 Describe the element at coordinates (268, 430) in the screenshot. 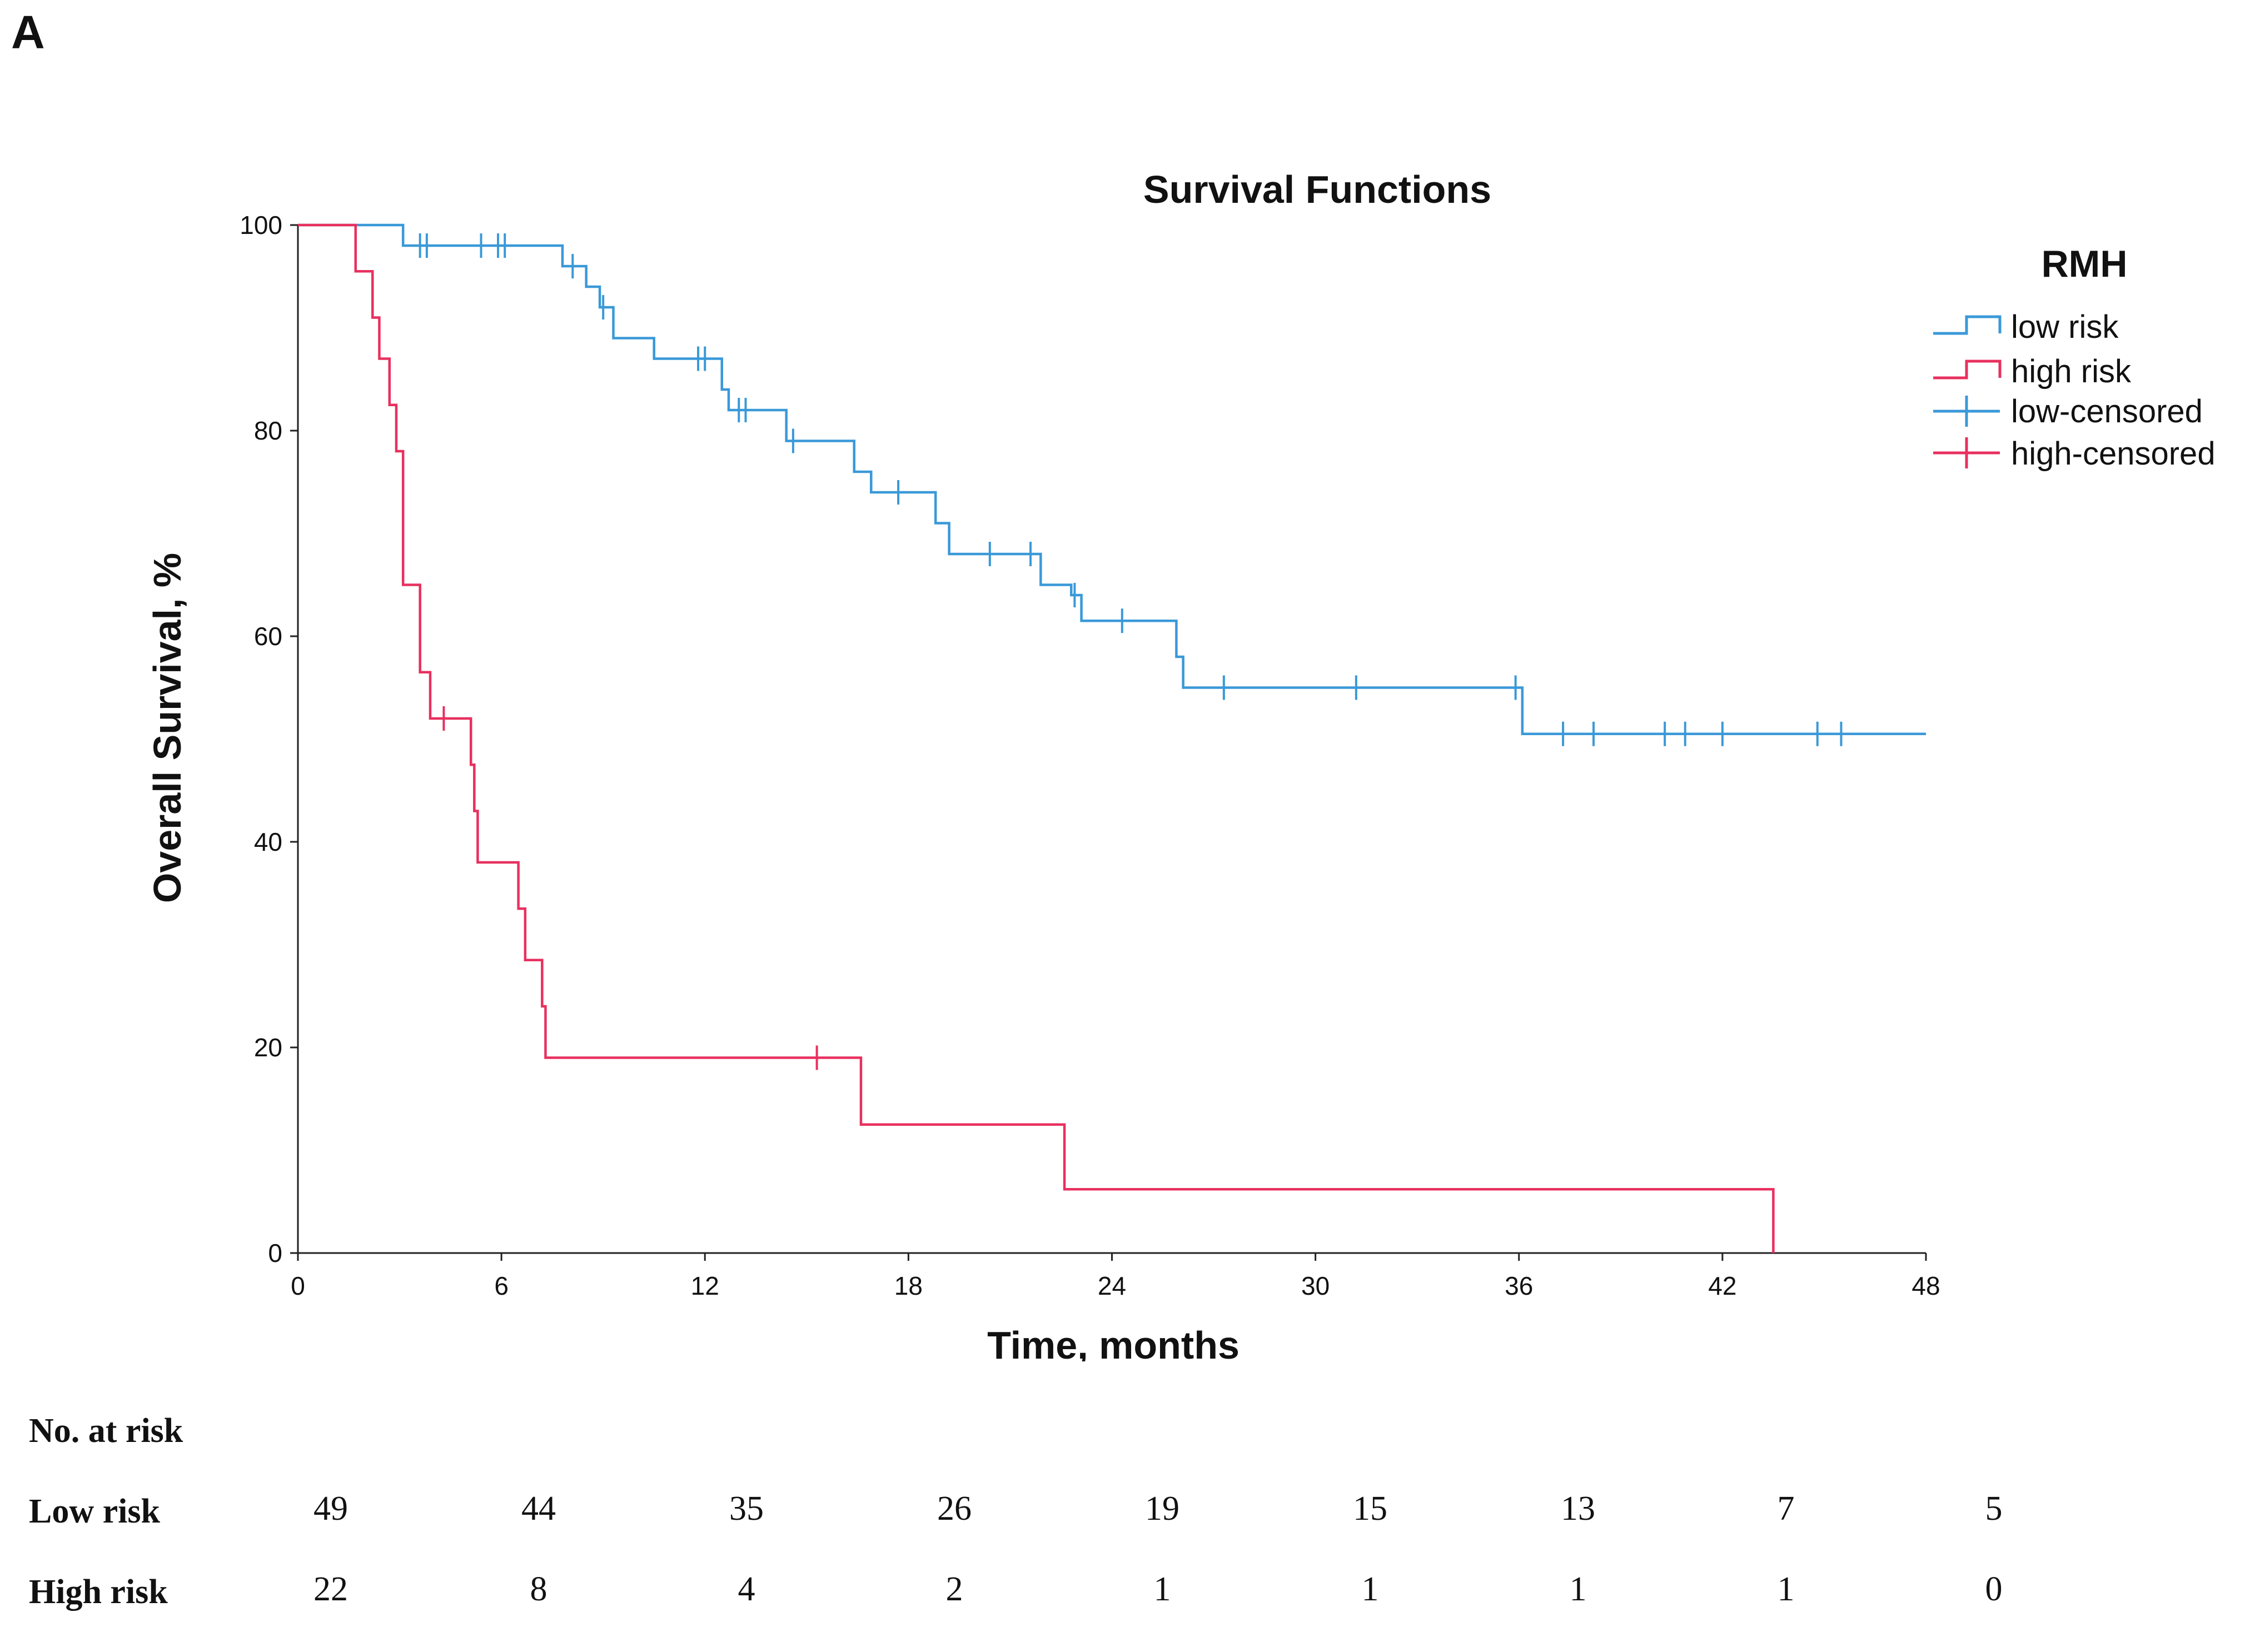

I see `y-tick-label: 80` at that location.